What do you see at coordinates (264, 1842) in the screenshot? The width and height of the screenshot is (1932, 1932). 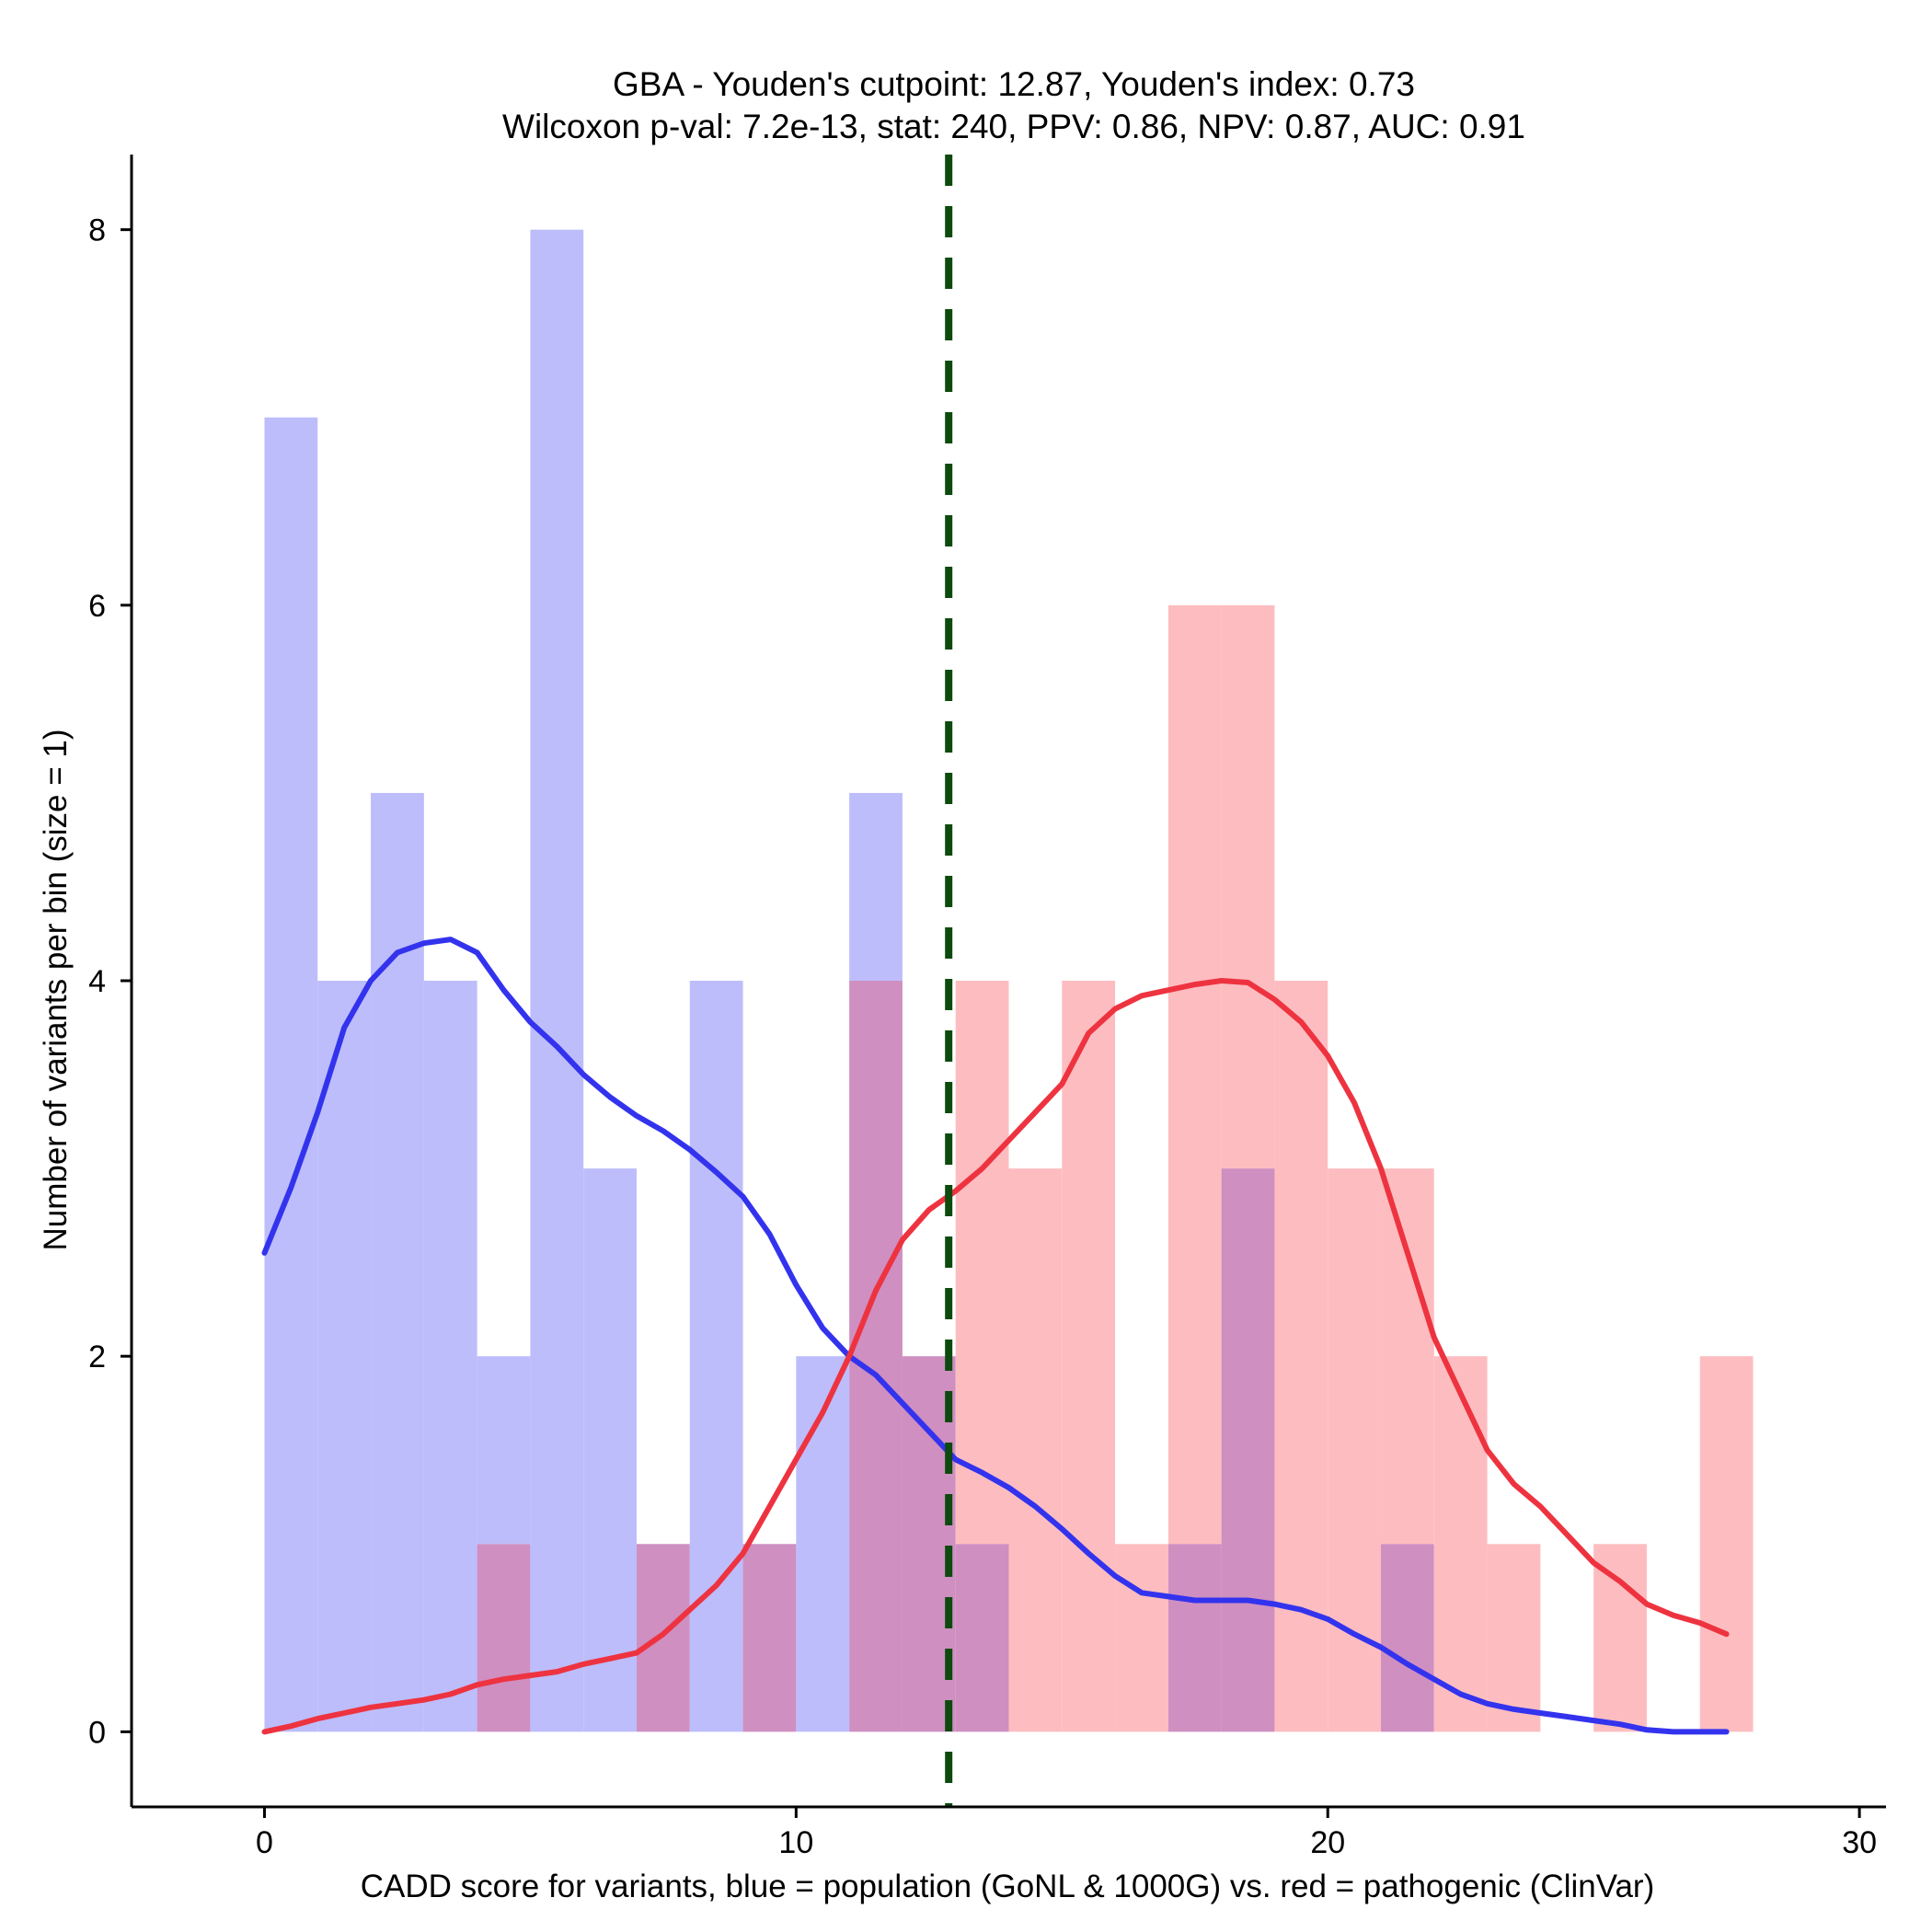 I see `x-tick-label: 0` at bounding box center [264, 1842].